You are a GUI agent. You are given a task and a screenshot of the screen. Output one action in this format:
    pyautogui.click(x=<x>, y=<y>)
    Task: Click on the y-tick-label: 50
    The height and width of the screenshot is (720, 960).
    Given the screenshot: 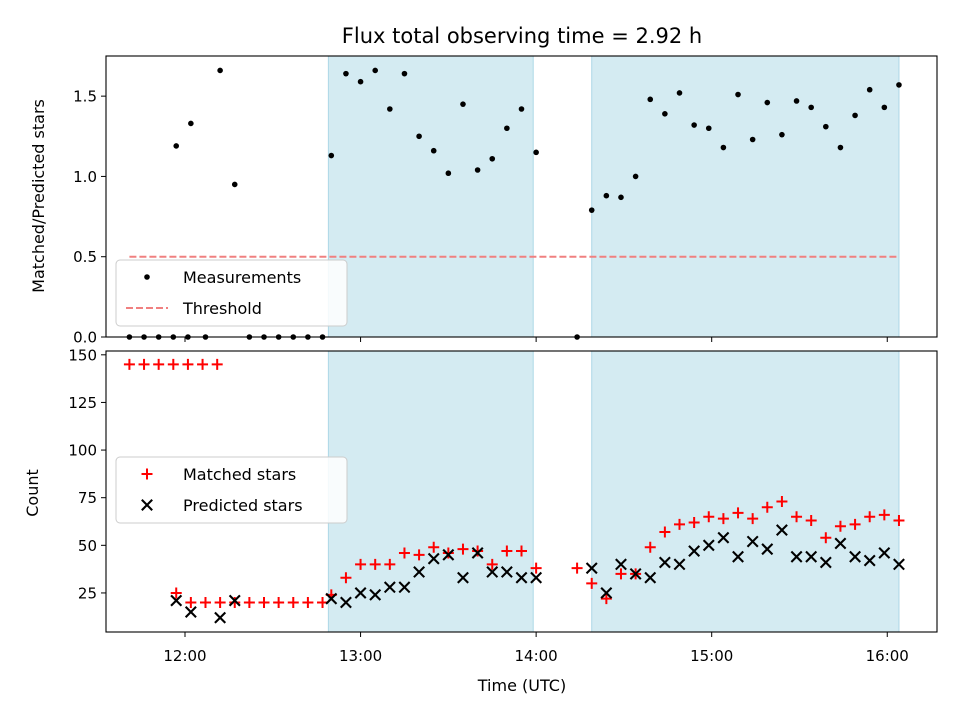 What is the action you would take?
    pyautogui.click(x=87, y=546)
    